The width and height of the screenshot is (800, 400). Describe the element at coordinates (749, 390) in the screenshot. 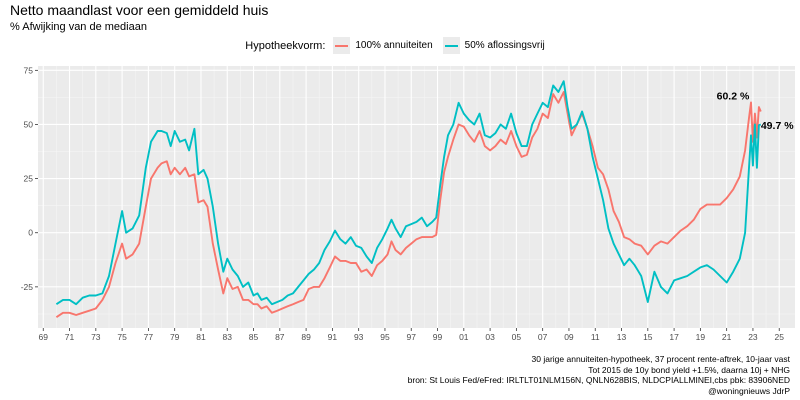

I see `caption-line-4: @woningnieuws JdrP` at that location.